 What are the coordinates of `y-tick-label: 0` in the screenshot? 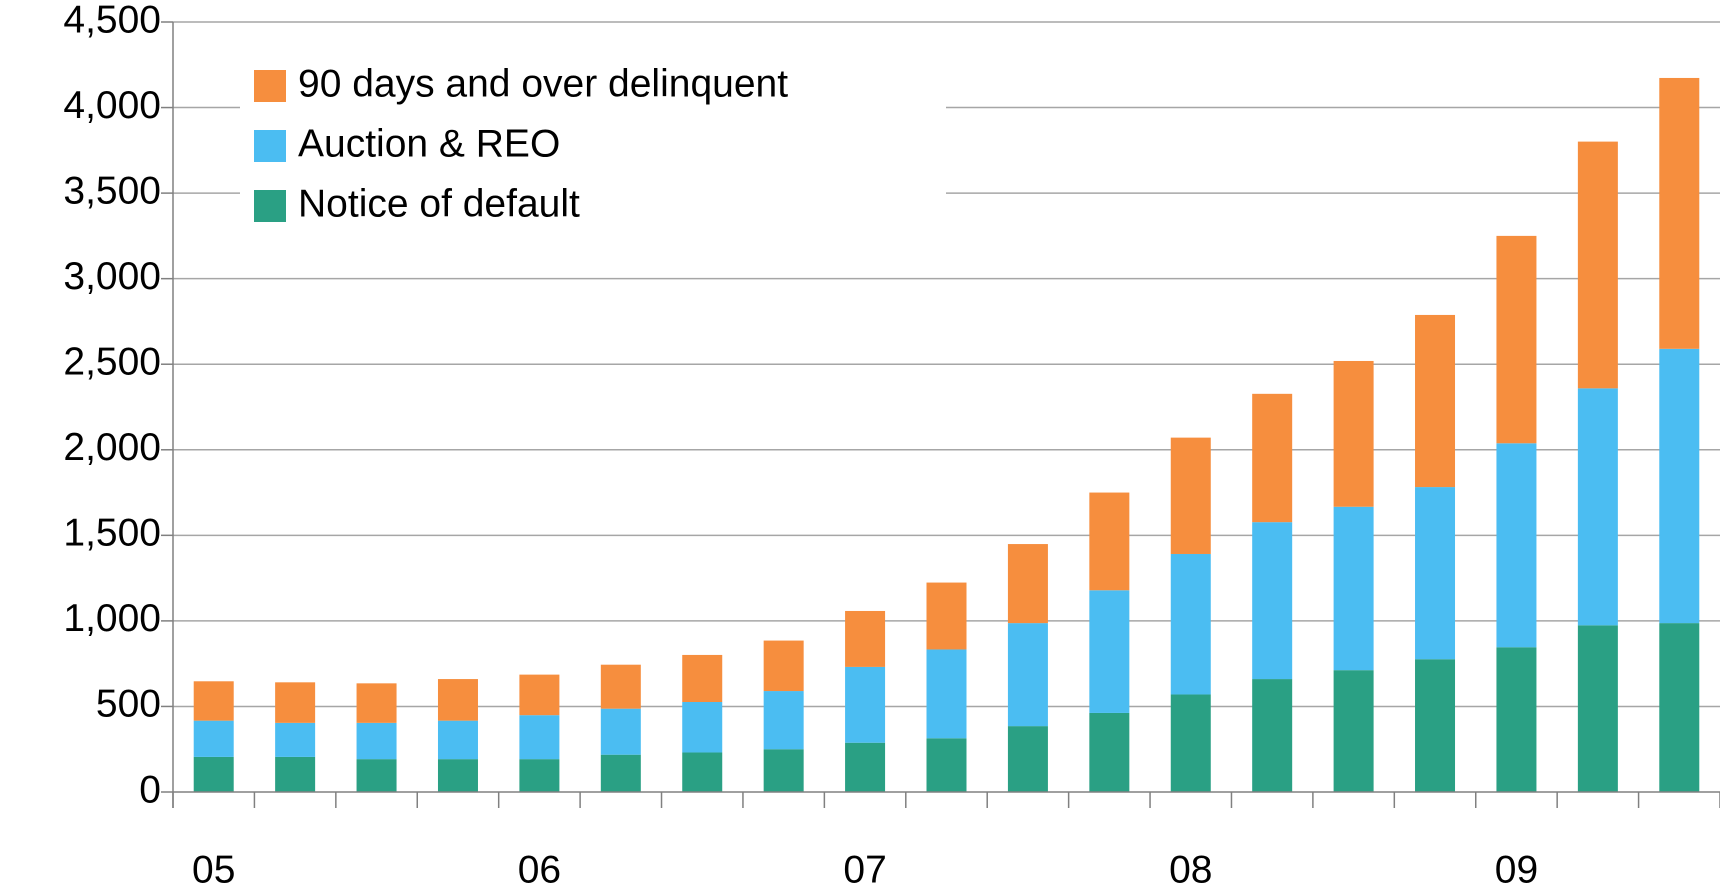 It's located at (150, 789).